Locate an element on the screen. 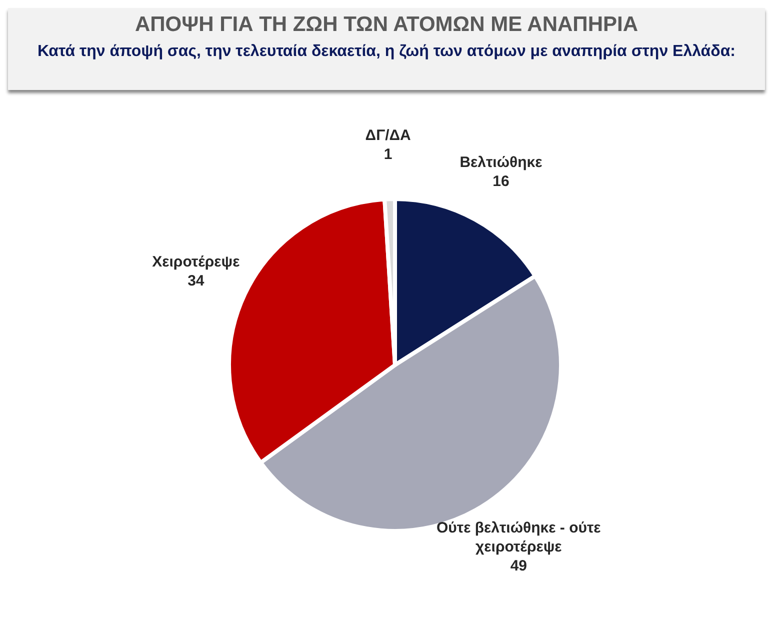 This screenshot has width=773, height=622. data-label: 34 is located at coordinates (196, 281).